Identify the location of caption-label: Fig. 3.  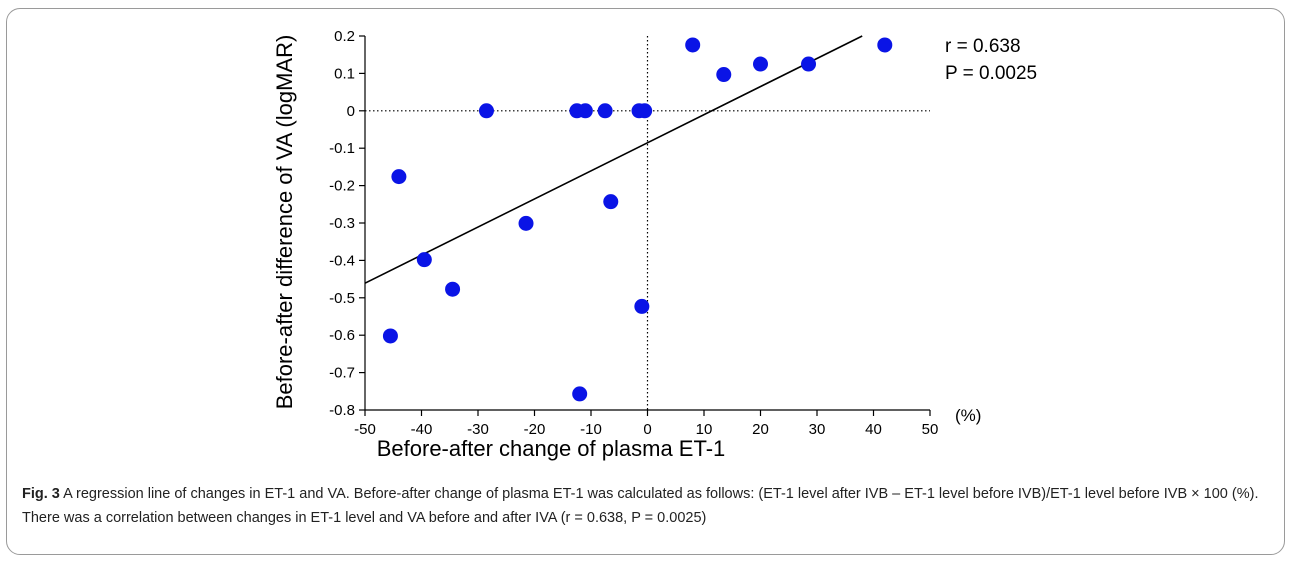
(41, 494).